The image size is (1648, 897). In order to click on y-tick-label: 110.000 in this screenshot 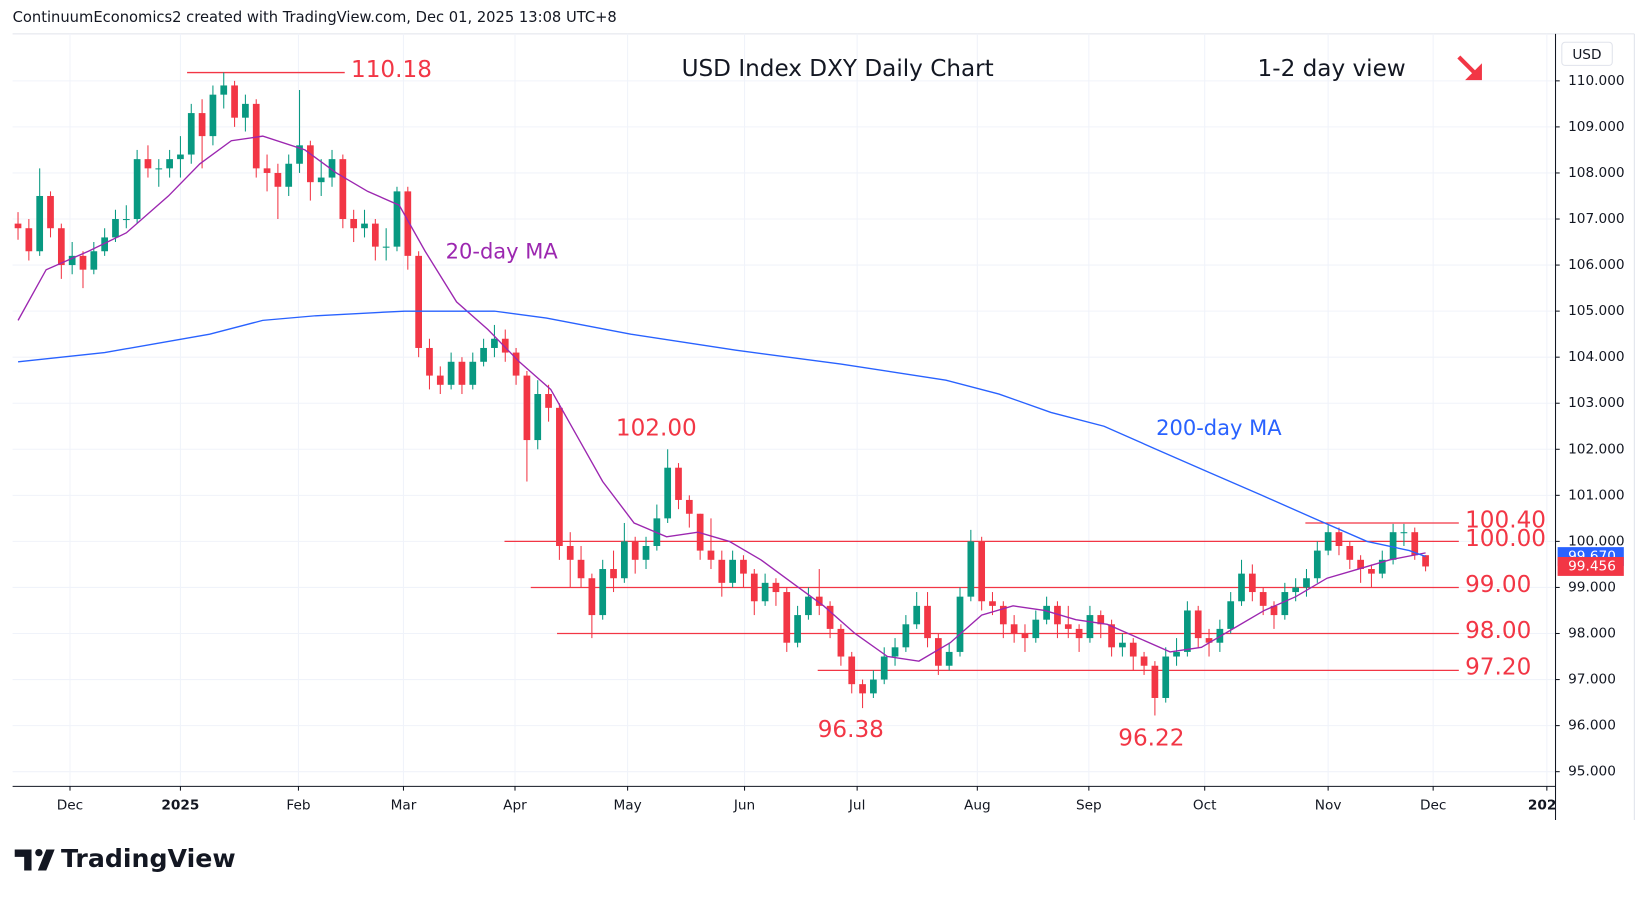, I will do `click(1596, 81)`.